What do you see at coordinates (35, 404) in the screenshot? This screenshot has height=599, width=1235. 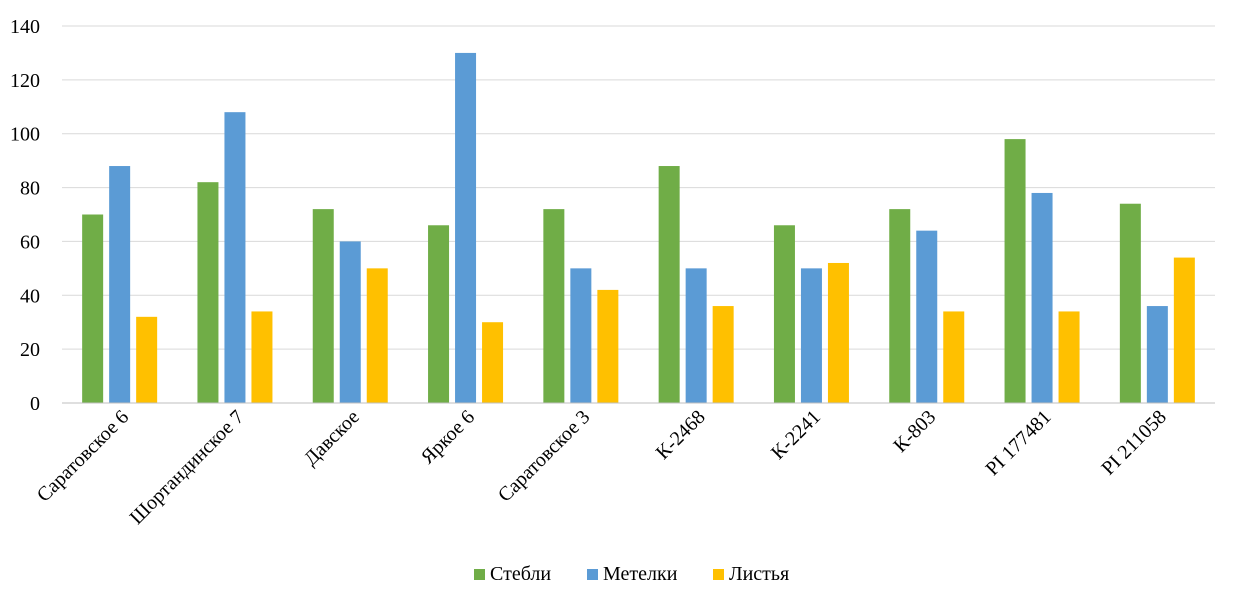 I see `y-tick-label: 0` at bounding box center [35, 404].